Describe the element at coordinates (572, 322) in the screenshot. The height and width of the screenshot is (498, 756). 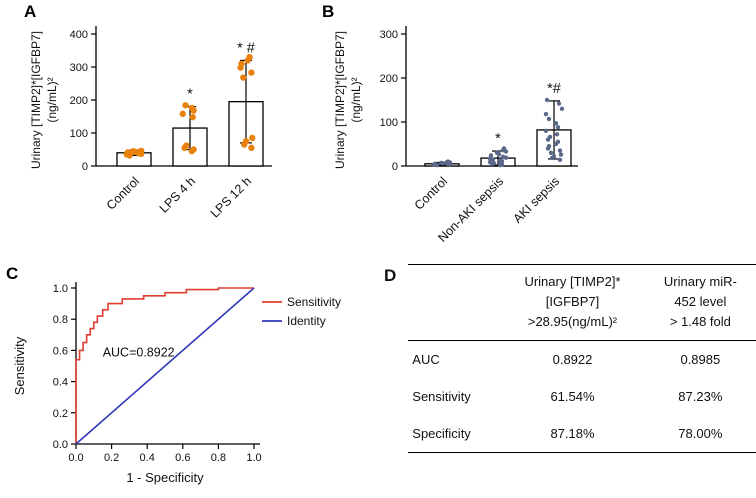
I see `col-header-cutoff: >28.95(ng/mL)²` at that location.